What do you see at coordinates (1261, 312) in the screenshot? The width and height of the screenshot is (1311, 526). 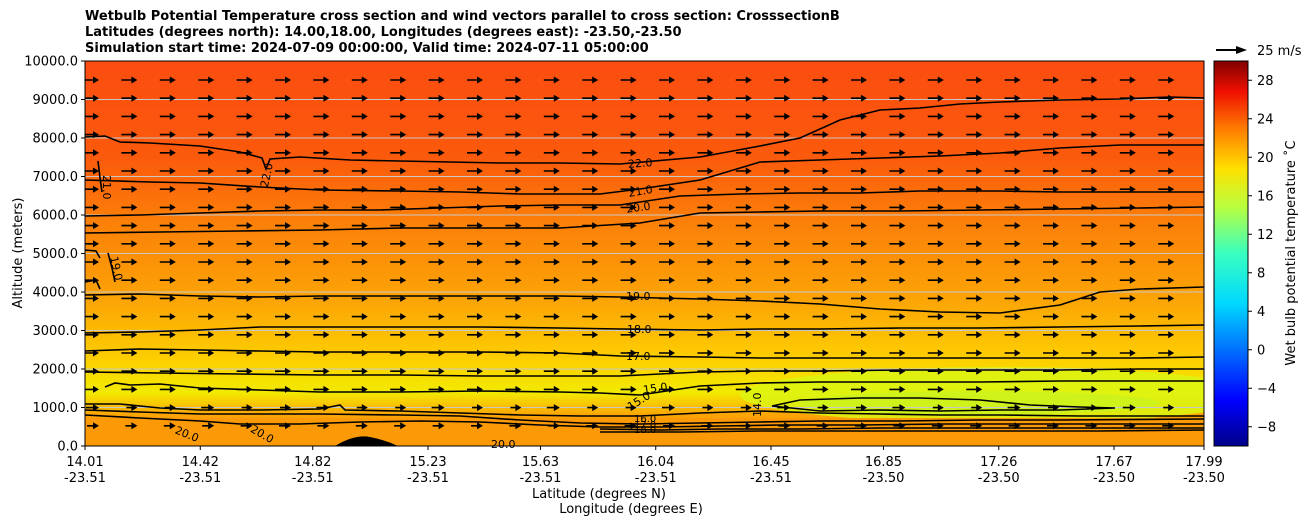 I see `colorbar-tick-label: 4` at bounding box center [1261, 312].